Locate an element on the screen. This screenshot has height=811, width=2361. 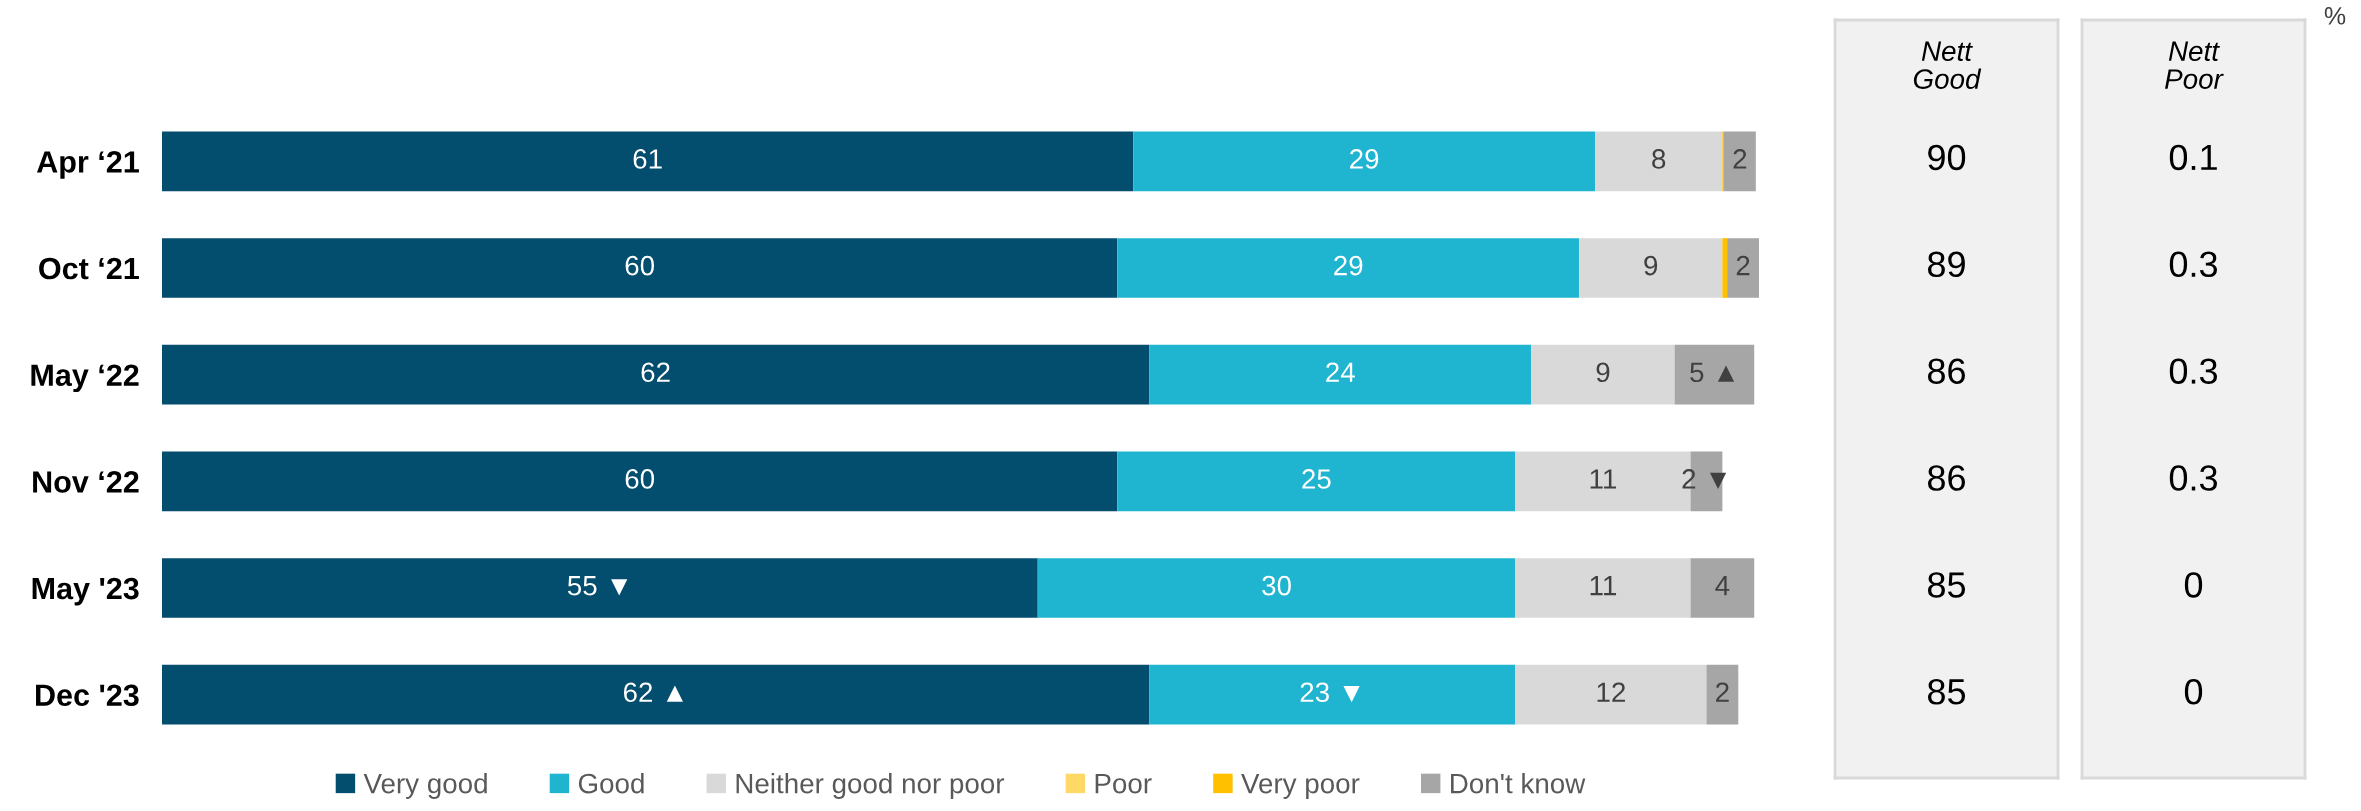
data-label: 5 ▲ is located at coordinates (1712, 372).